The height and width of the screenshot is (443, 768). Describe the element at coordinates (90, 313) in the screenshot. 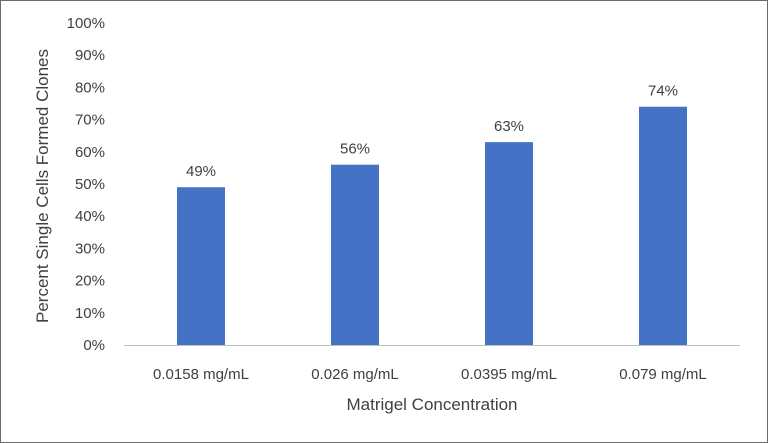

I see `y-tick-label: 10%` at that location.